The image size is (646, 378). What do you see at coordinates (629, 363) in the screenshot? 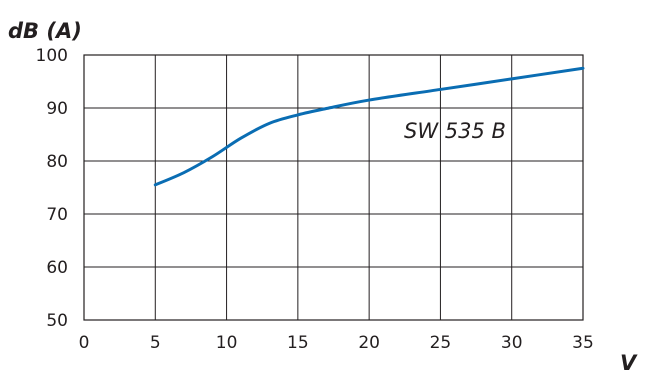
I see `x-axis-title: V` at bounding box center [629, 363].